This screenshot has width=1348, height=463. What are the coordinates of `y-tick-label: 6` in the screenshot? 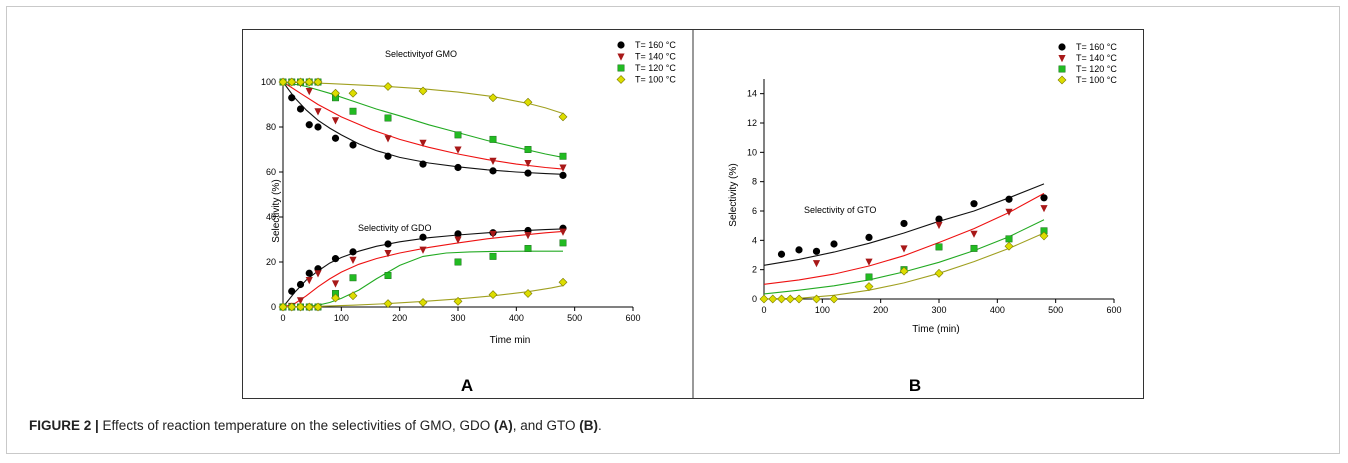 It's located at (754, 211).